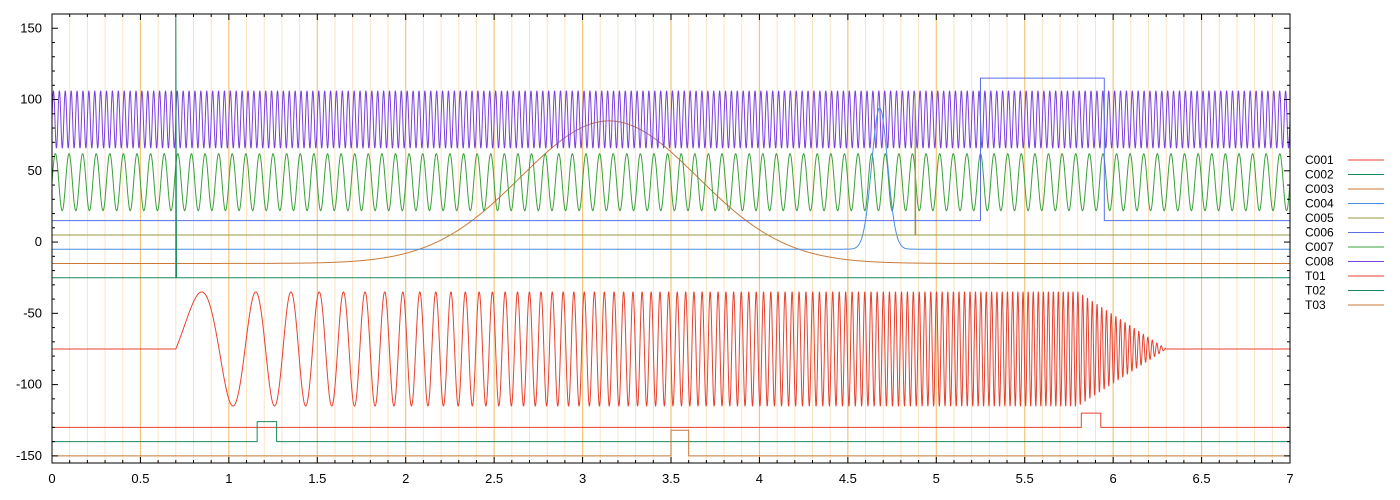 This screenshot has height=500, width=1400. I want to click on legend-label-t01: T01, so click(1315, 276).